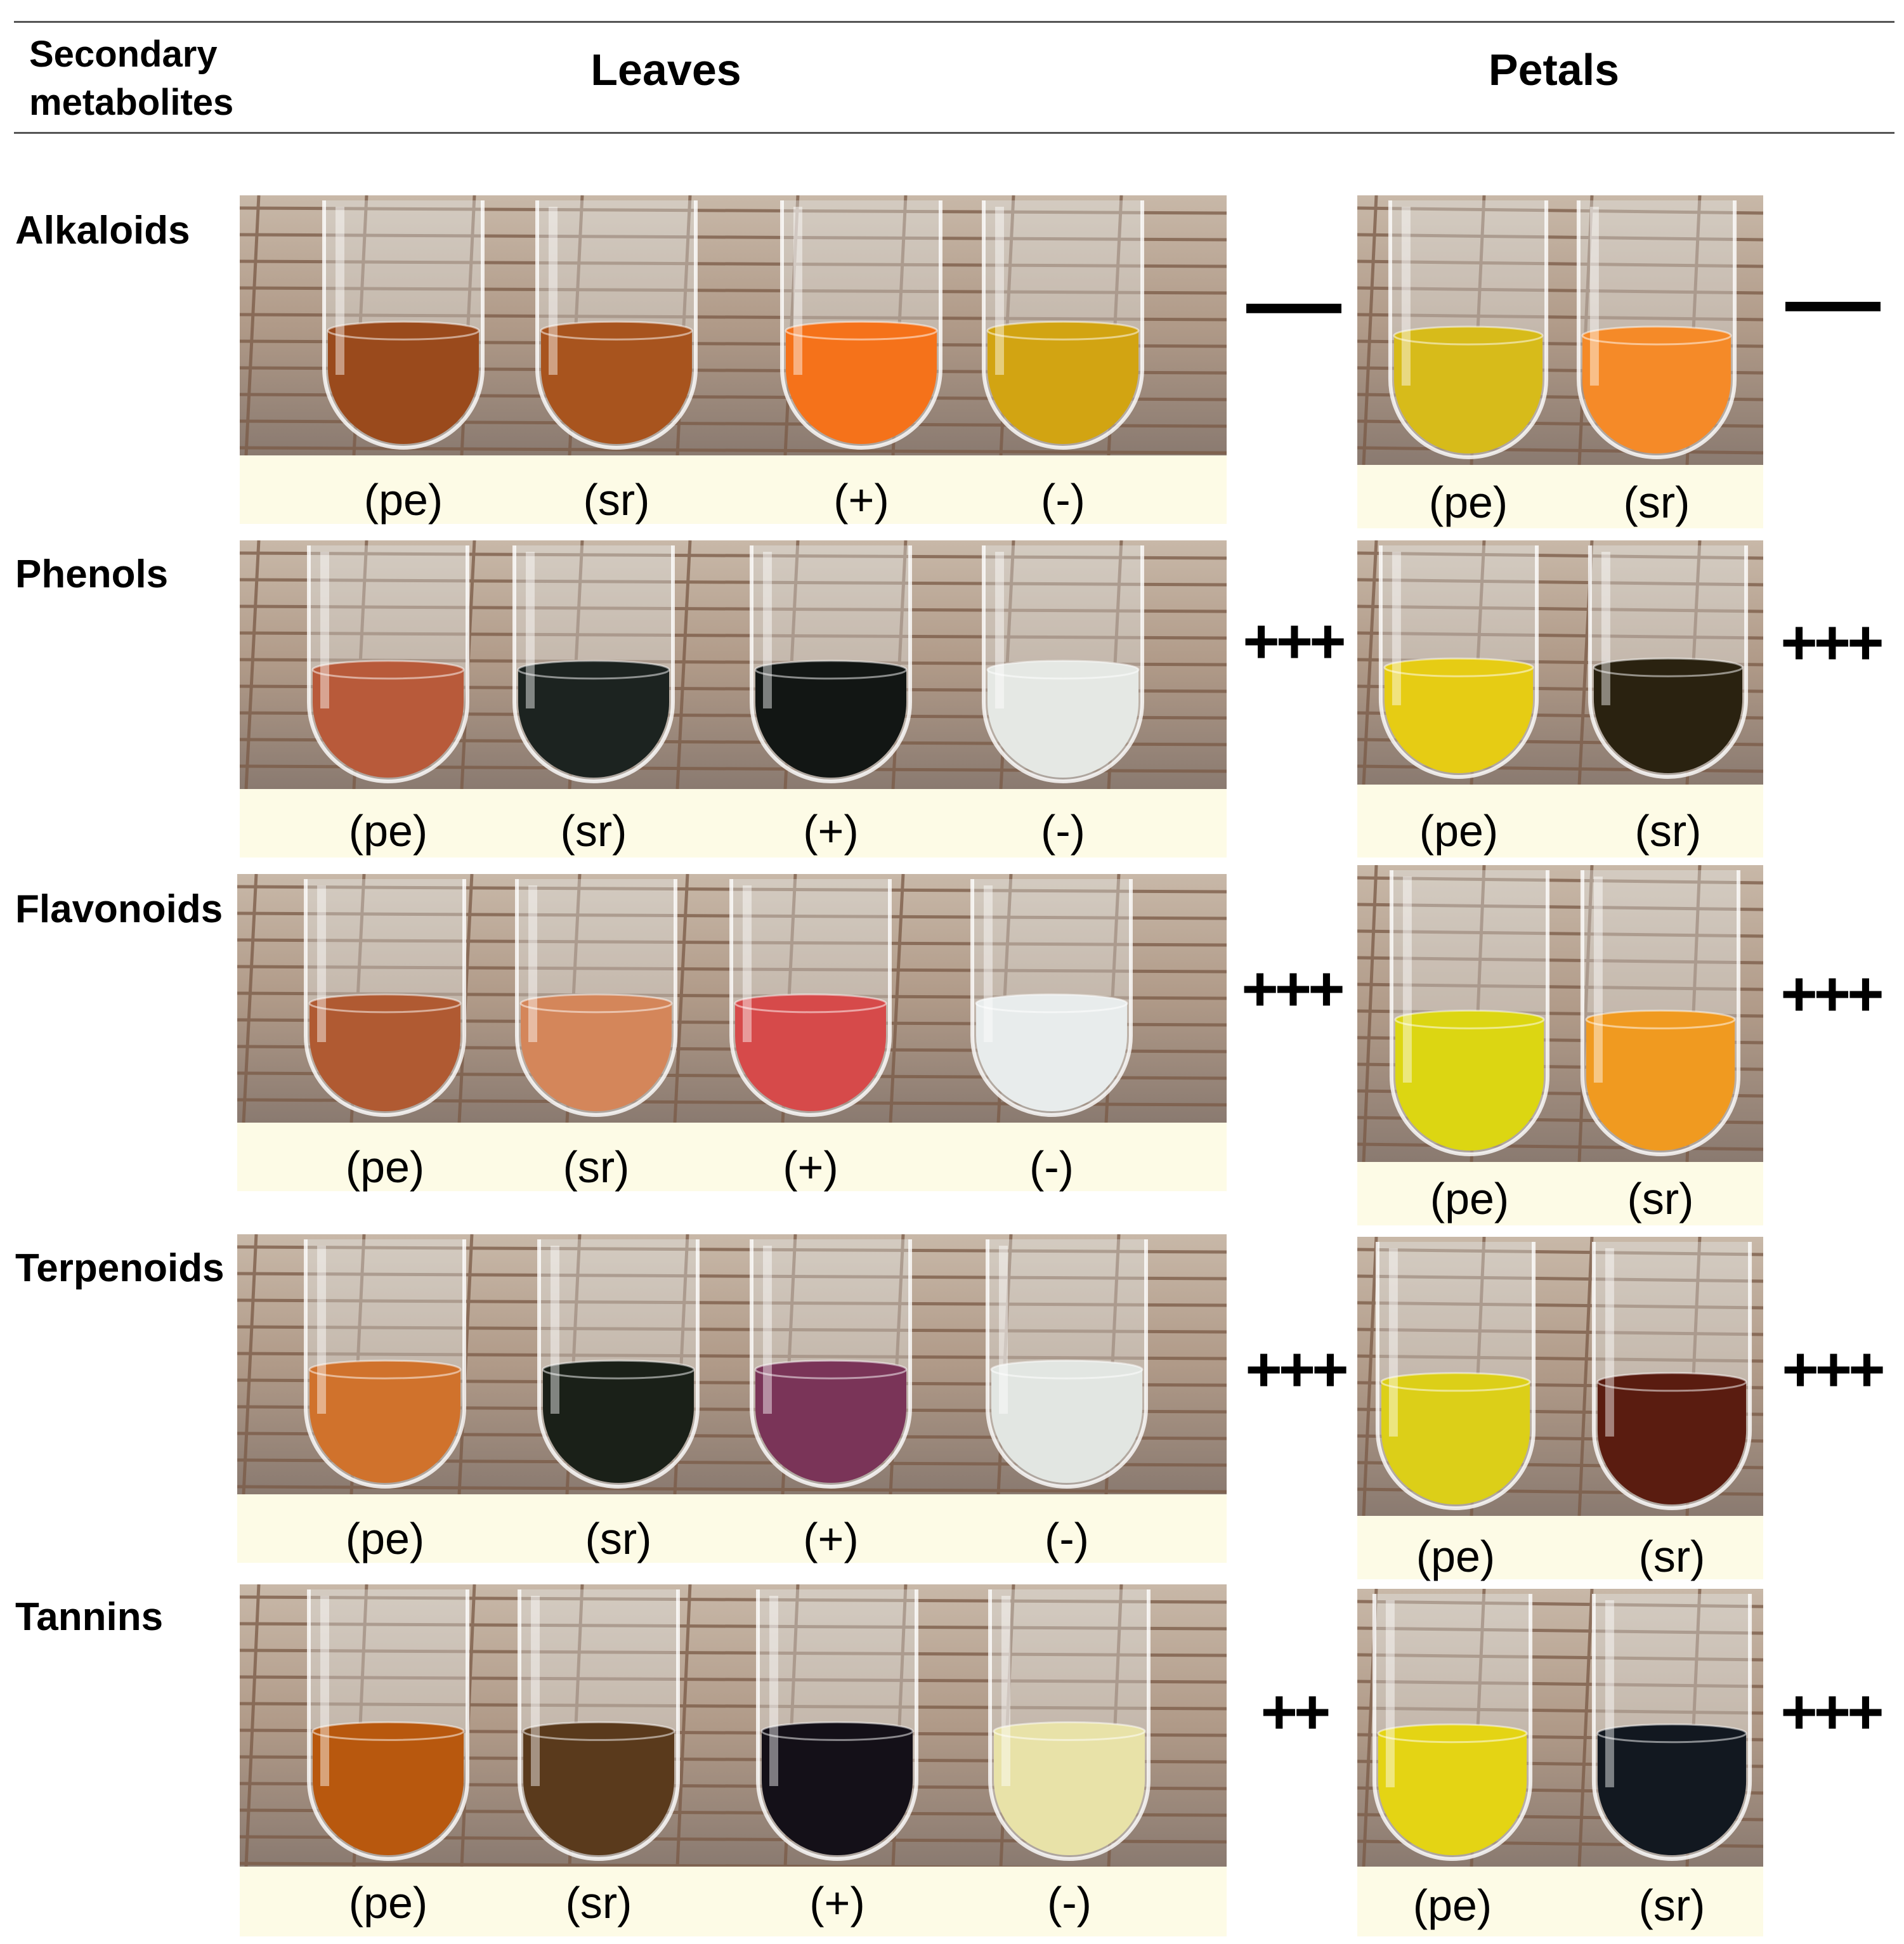  What do you see at coordinates (1560, 1902) in the screenshot?
I see `tannins-petals-label-strip` at bounding box center [1560, 1902].